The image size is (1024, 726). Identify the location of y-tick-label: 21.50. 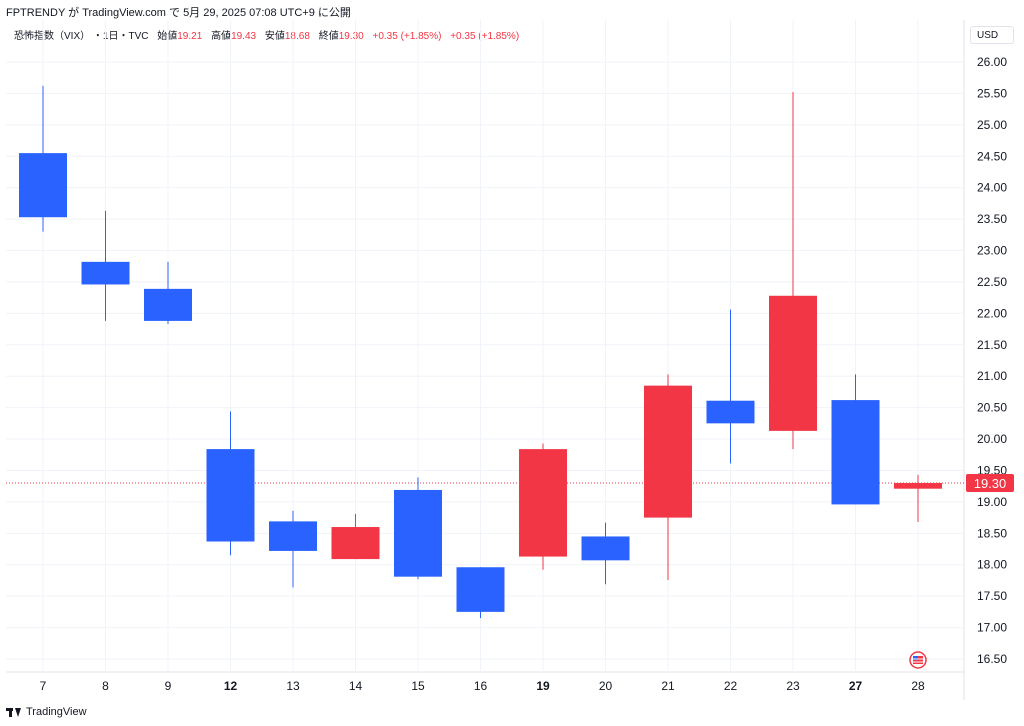
(992, 345).